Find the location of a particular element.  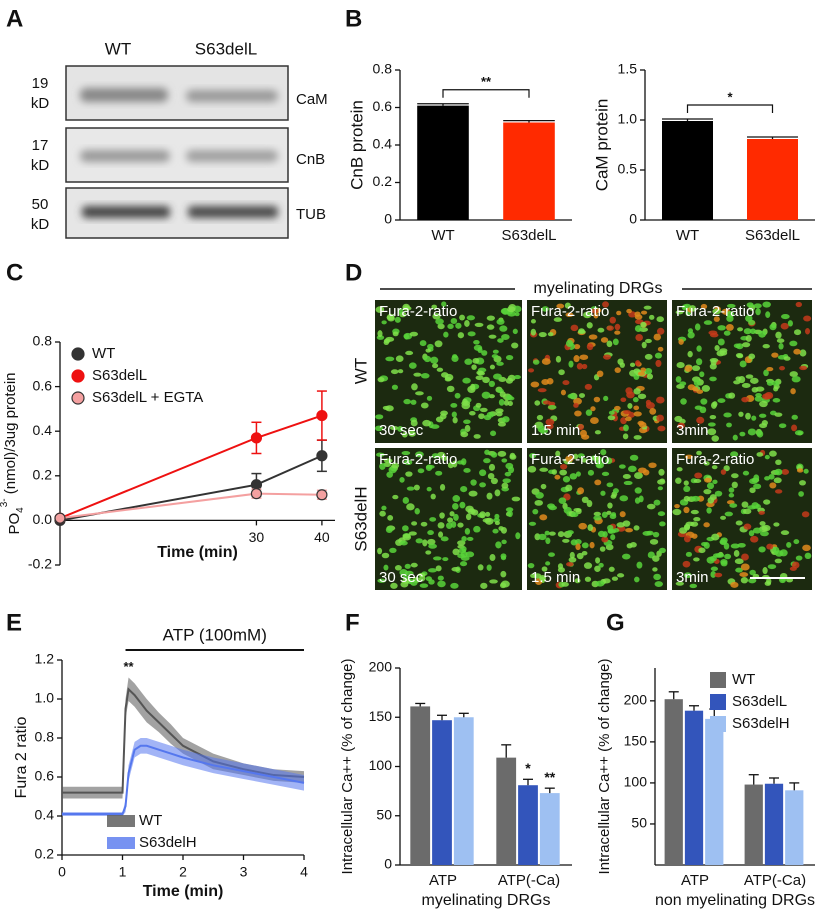

legend-label: WT is located at coordinates (743, 679).